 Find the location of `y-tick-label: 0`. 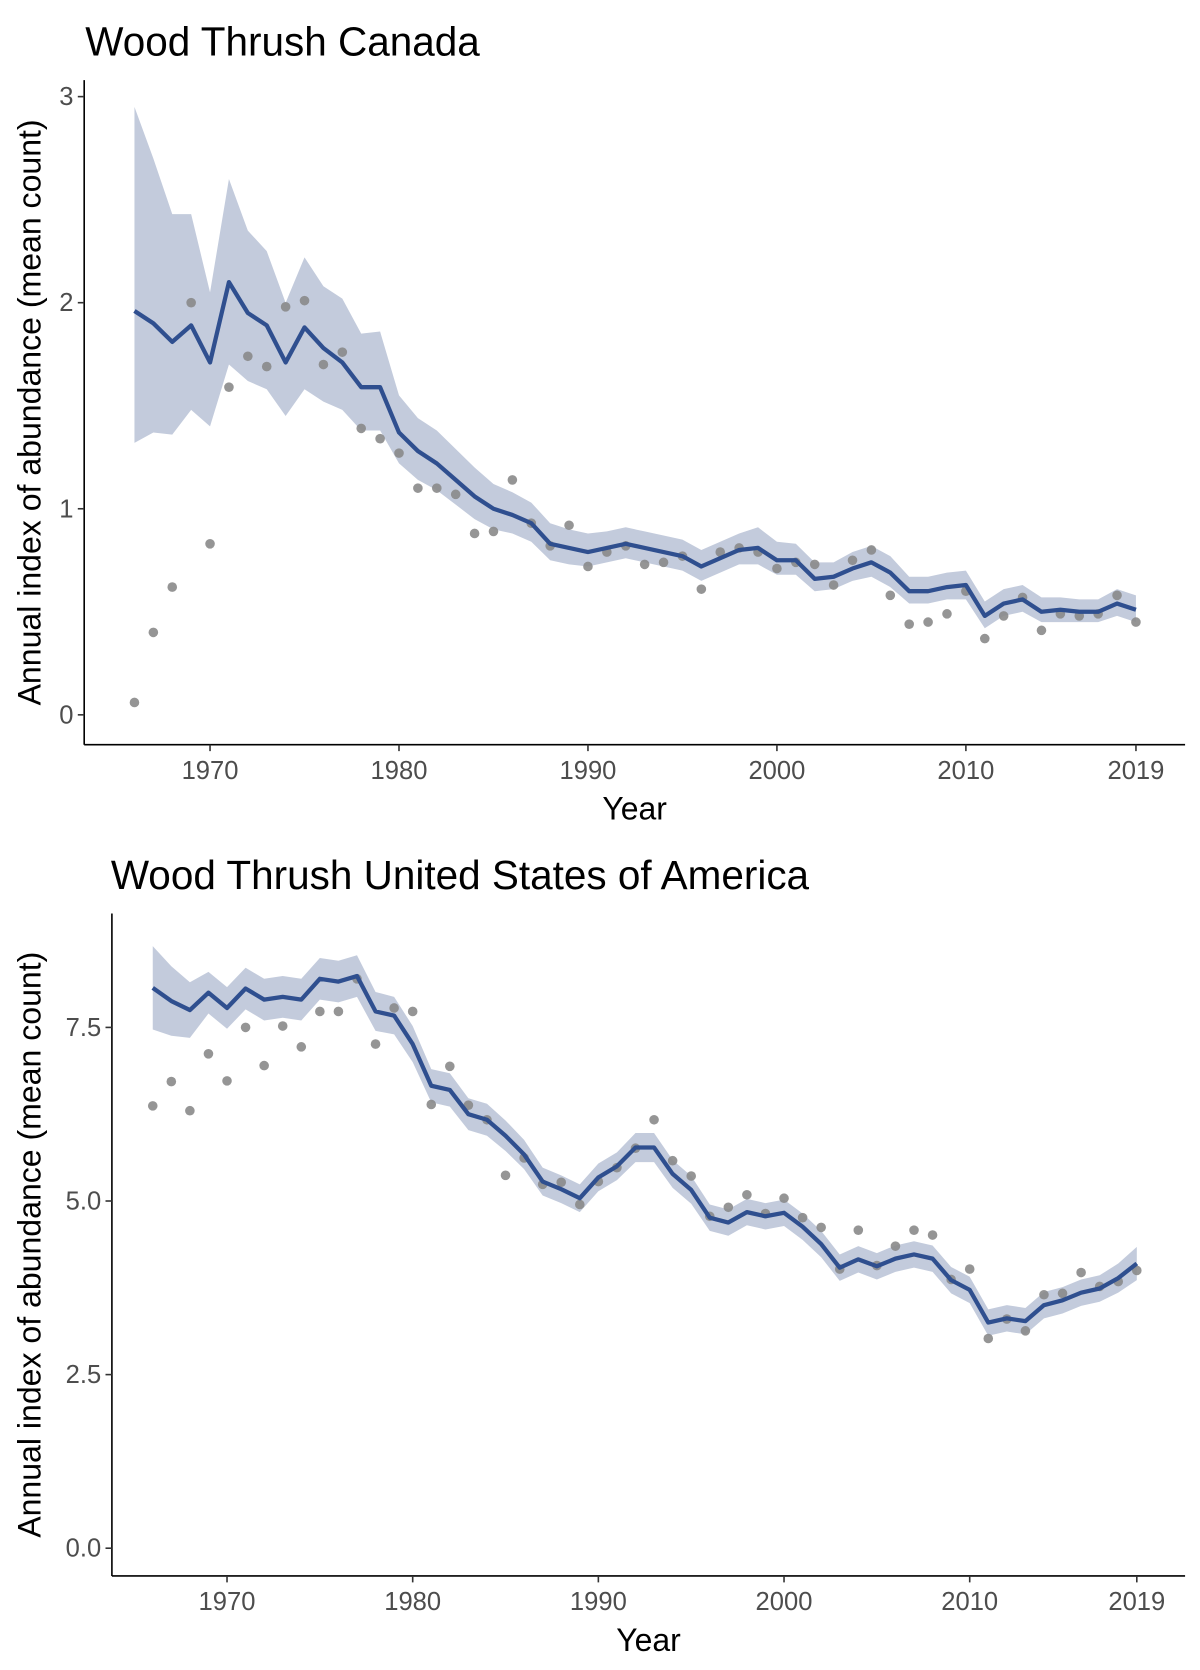

y-tick-label: 0 is located at coordinates (66, 715).